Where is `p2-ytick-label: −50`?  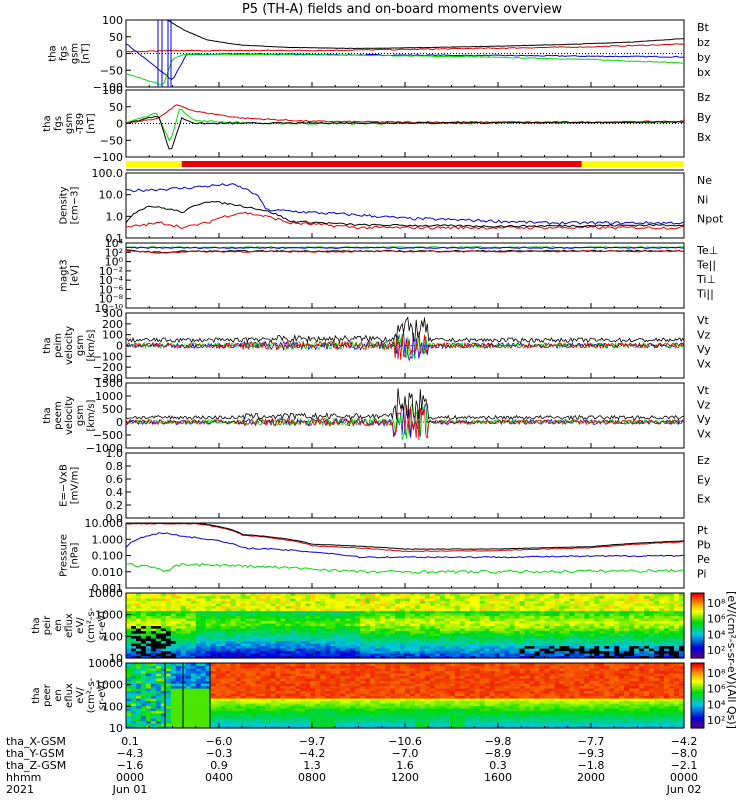 p2-ytick-label: −50 is located at coordinates (111, 140).